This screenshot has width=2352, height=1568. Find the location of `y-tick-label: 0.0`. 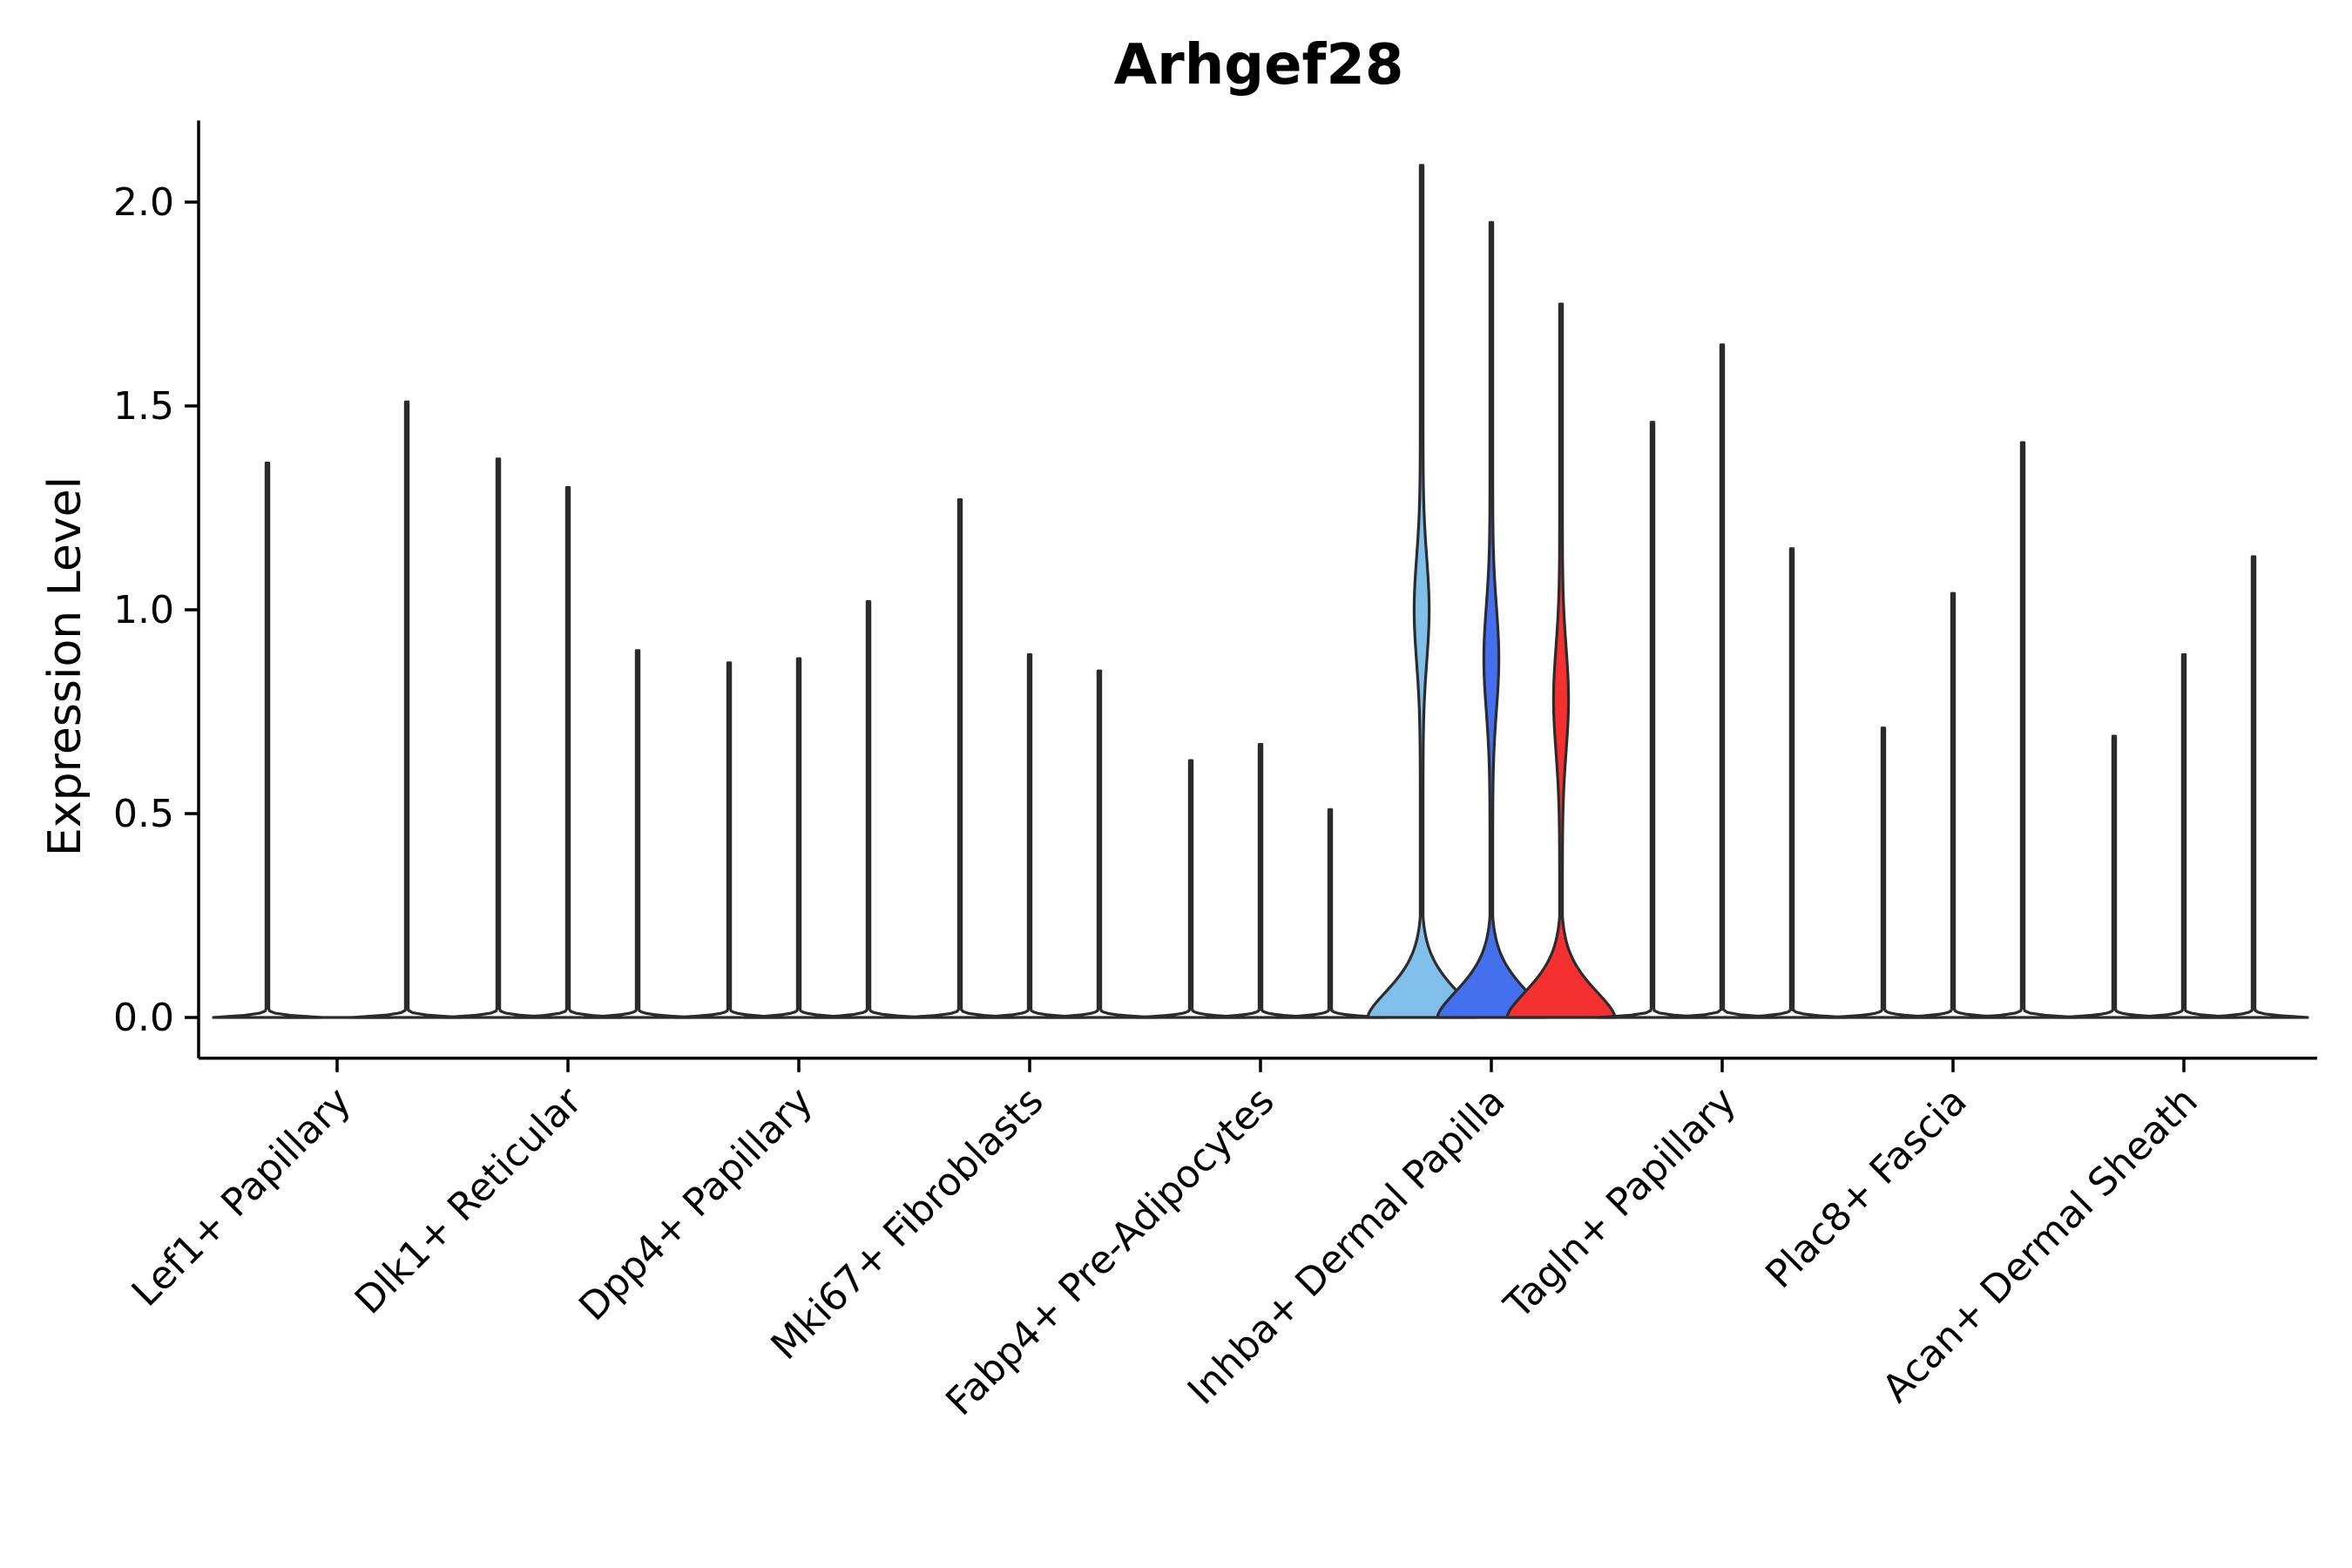

y-tick-label: 0.0 is located at coordinates (143, 1018).